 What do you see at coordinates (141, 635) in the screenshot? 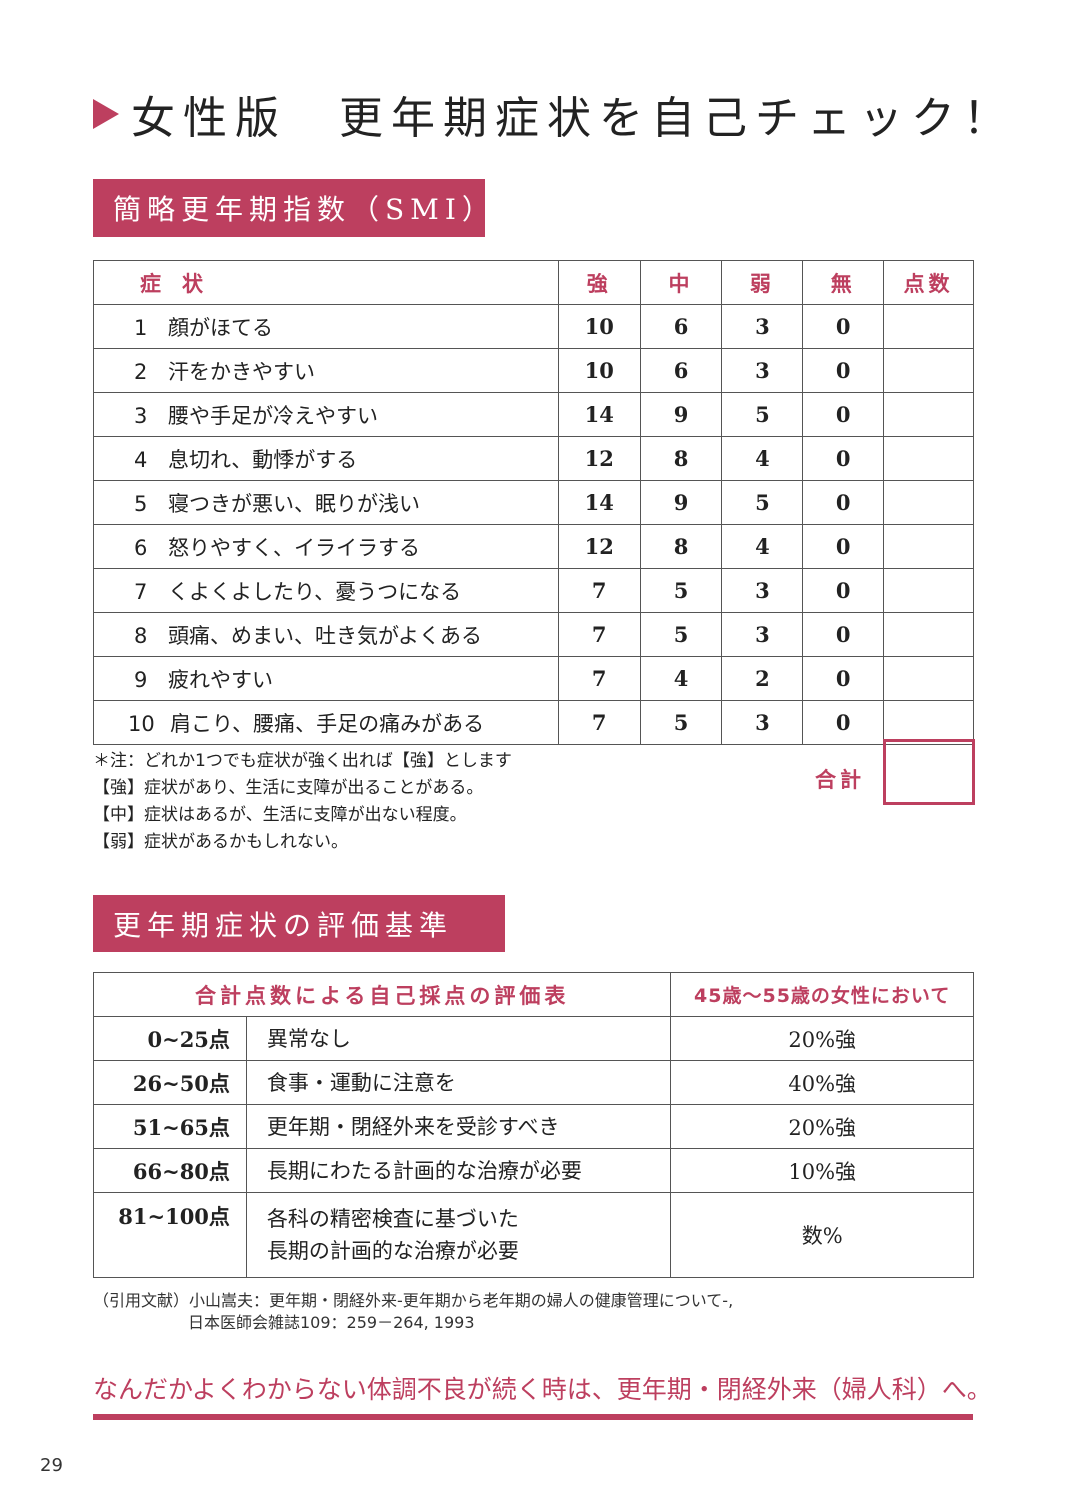
I see `symptom-number: 8` at bounding box center [141, 635].